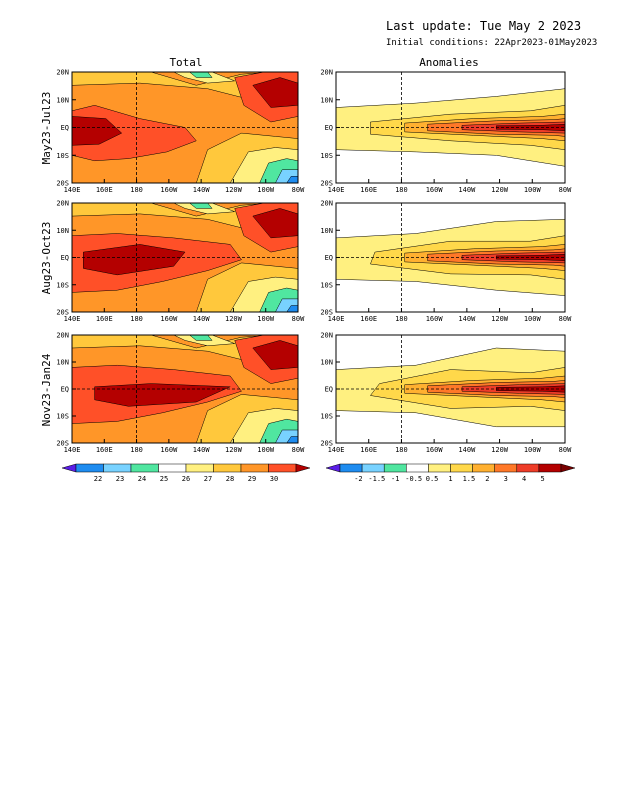  I want to click on colorbar-label: 30, so click(274, 479).